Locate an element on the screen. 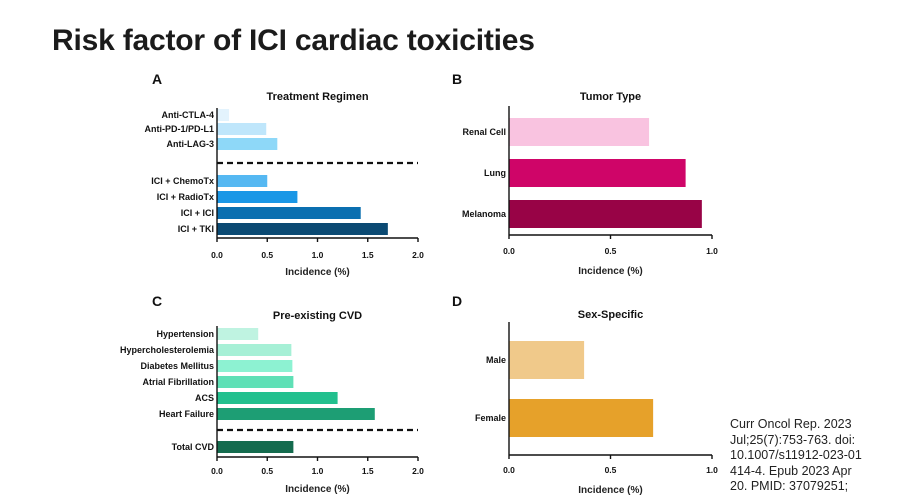 This screenshot has height=504, width=904. category-label-acs: ACS is located at coordinates (204, 398).